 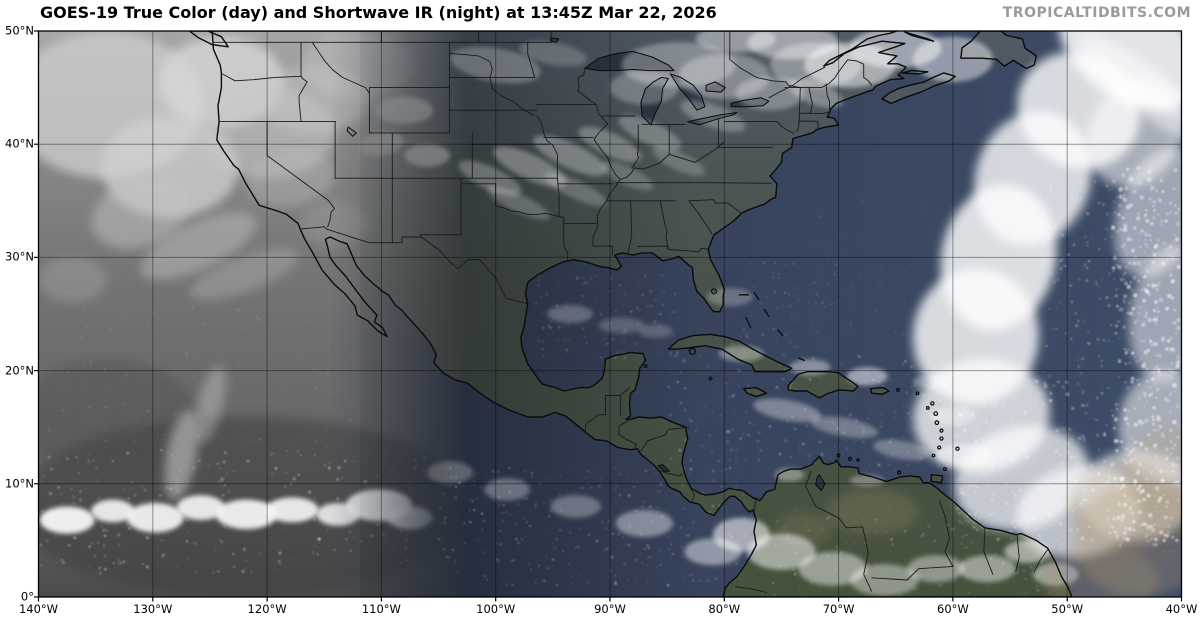 What do you see at coordinates (153, 609) in the screenshot?
I see `lon-tick-label: 130°W` at bounding box center [153, 609].